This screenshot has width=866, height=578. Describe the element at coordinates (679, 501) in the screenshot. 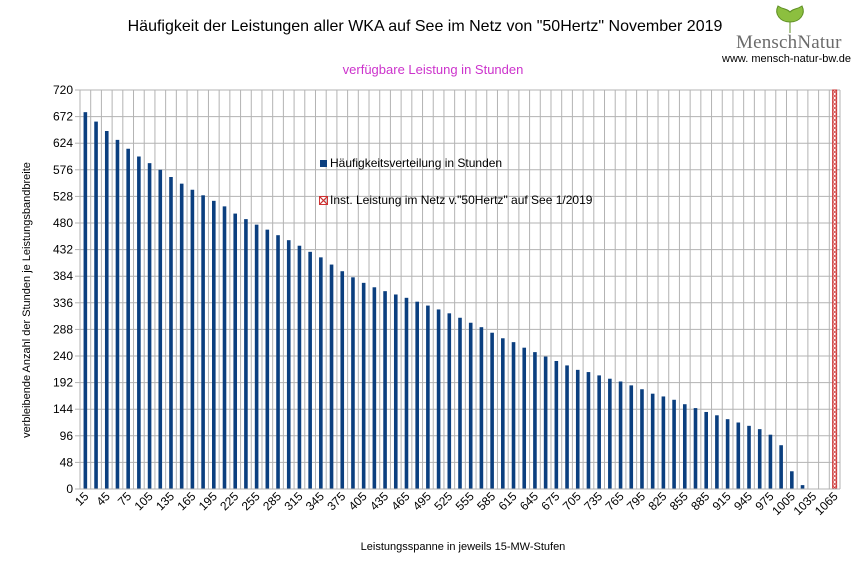

I see `x-tick-label: 855` at that location.